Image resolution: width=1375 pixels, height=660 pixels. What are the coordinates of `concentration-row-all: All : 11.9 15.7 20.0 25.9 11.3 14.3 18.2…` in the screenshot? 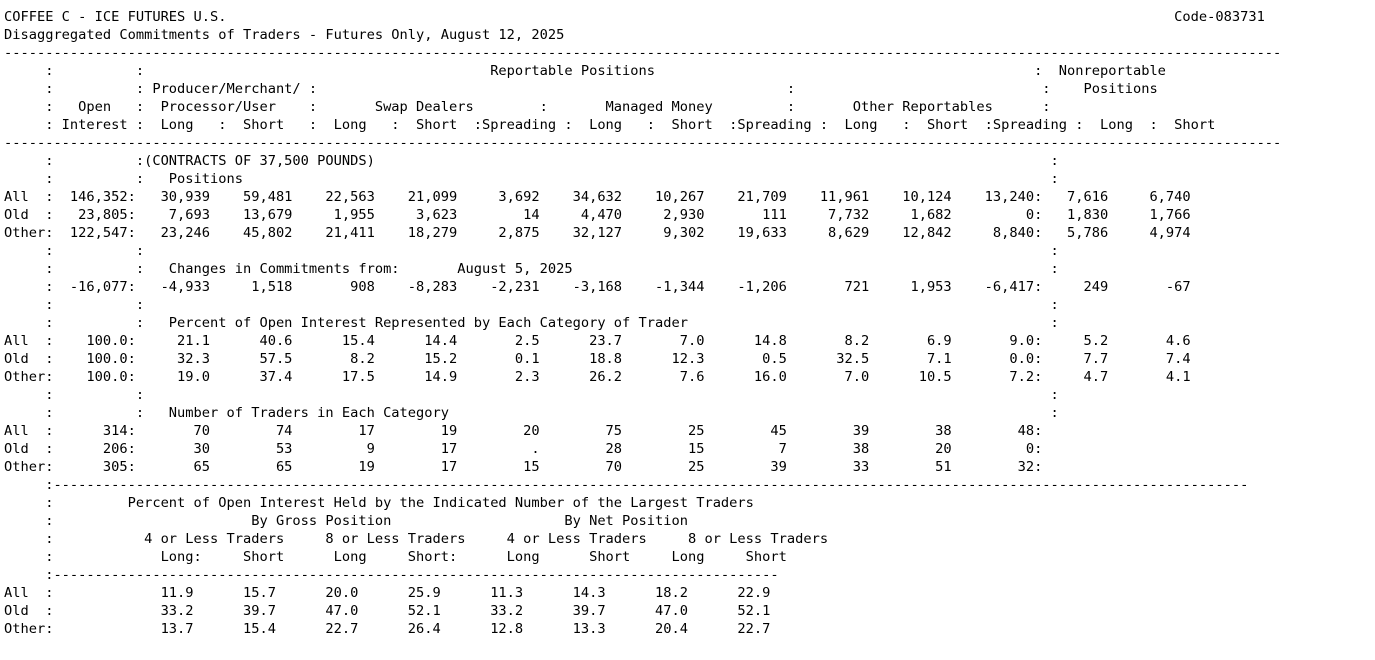 It's located at (387, 593).